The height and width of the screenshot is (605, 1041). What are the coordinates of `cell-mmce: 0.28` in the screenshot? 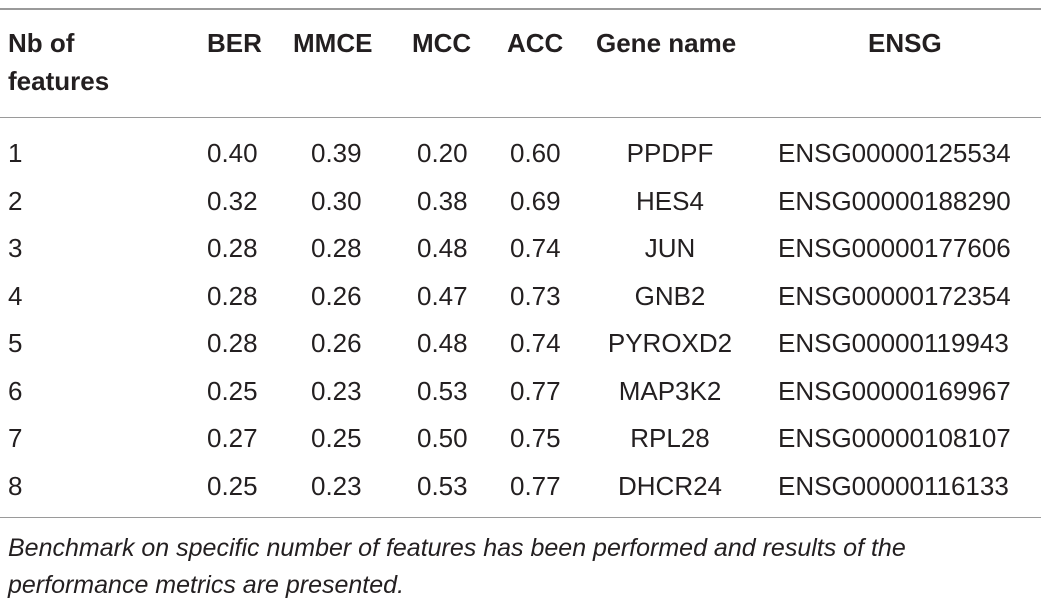 It's located at (336, 248).